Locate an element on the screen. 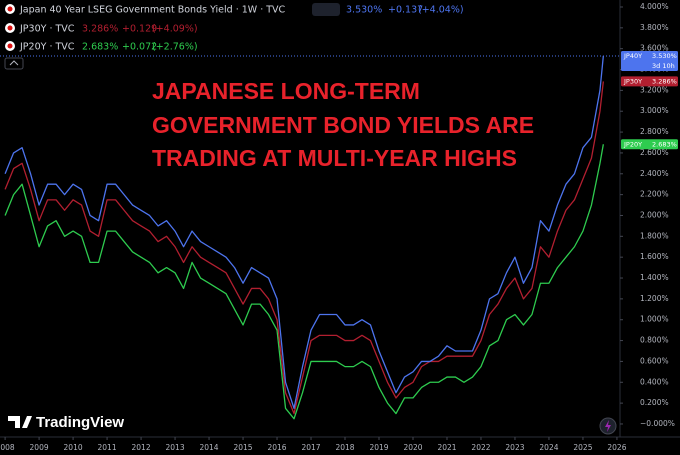 The width and height of the screenshot is (680, 455). x-tick-label: 2019 is located at coordinates (378, 447).